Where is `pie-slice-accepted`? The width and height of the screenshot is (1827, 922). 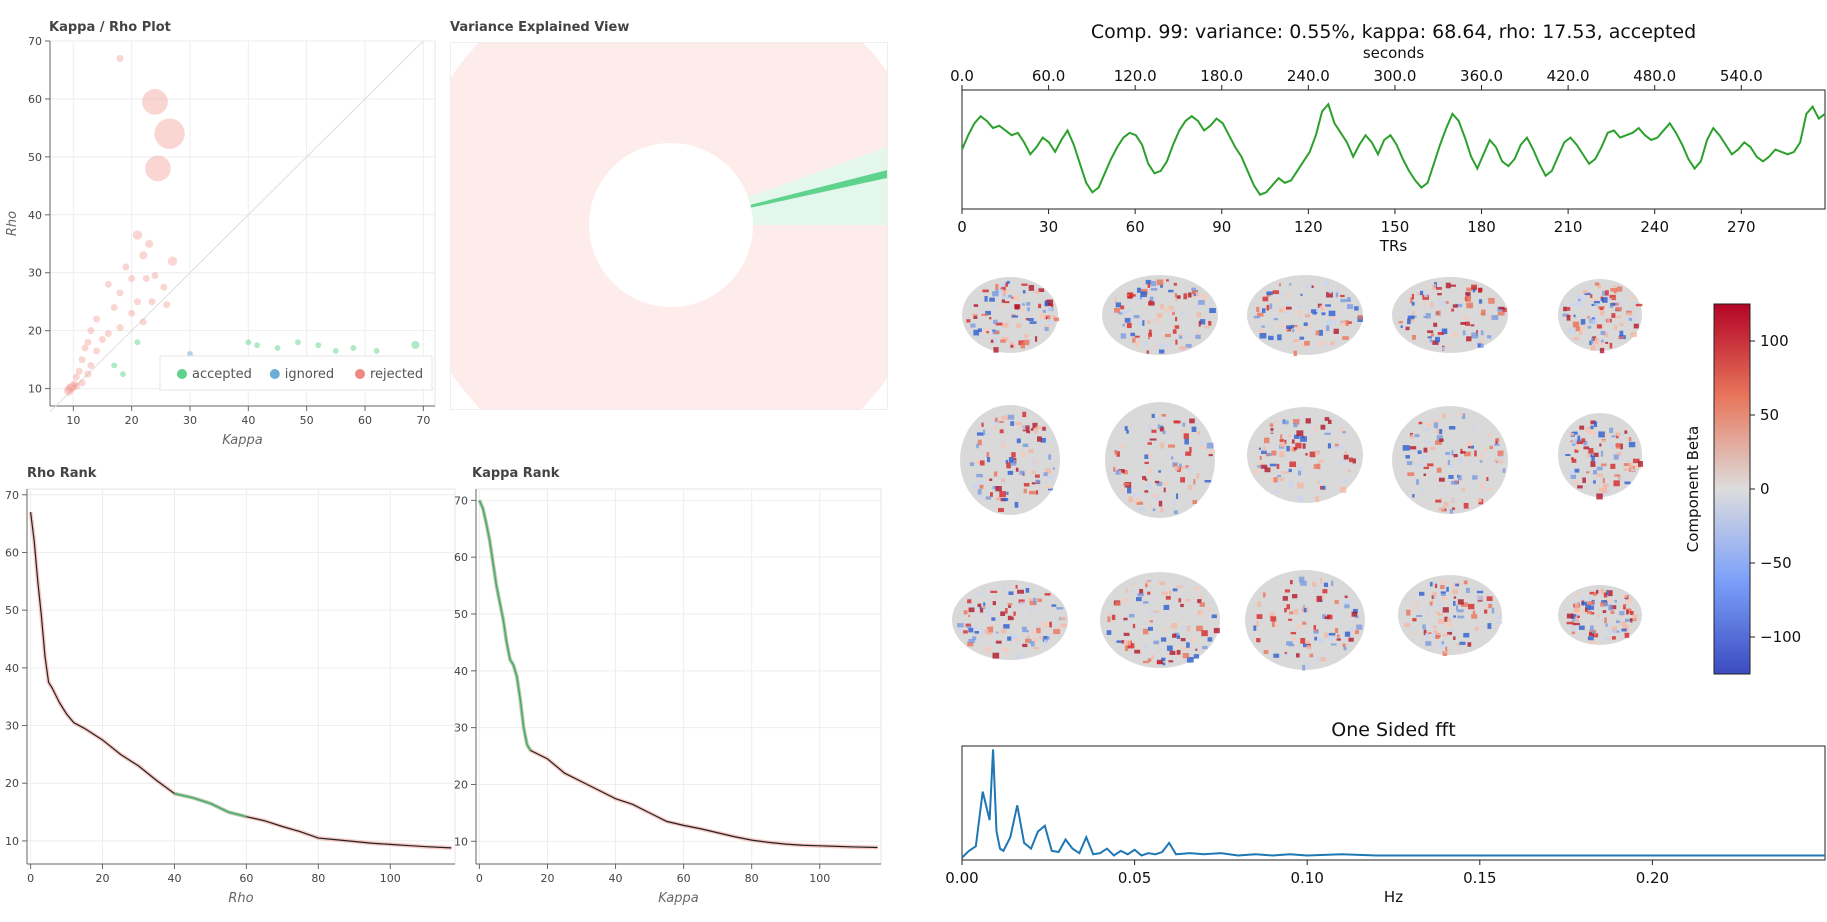
pie-slice-accepted is located at coordinates (818, 180).